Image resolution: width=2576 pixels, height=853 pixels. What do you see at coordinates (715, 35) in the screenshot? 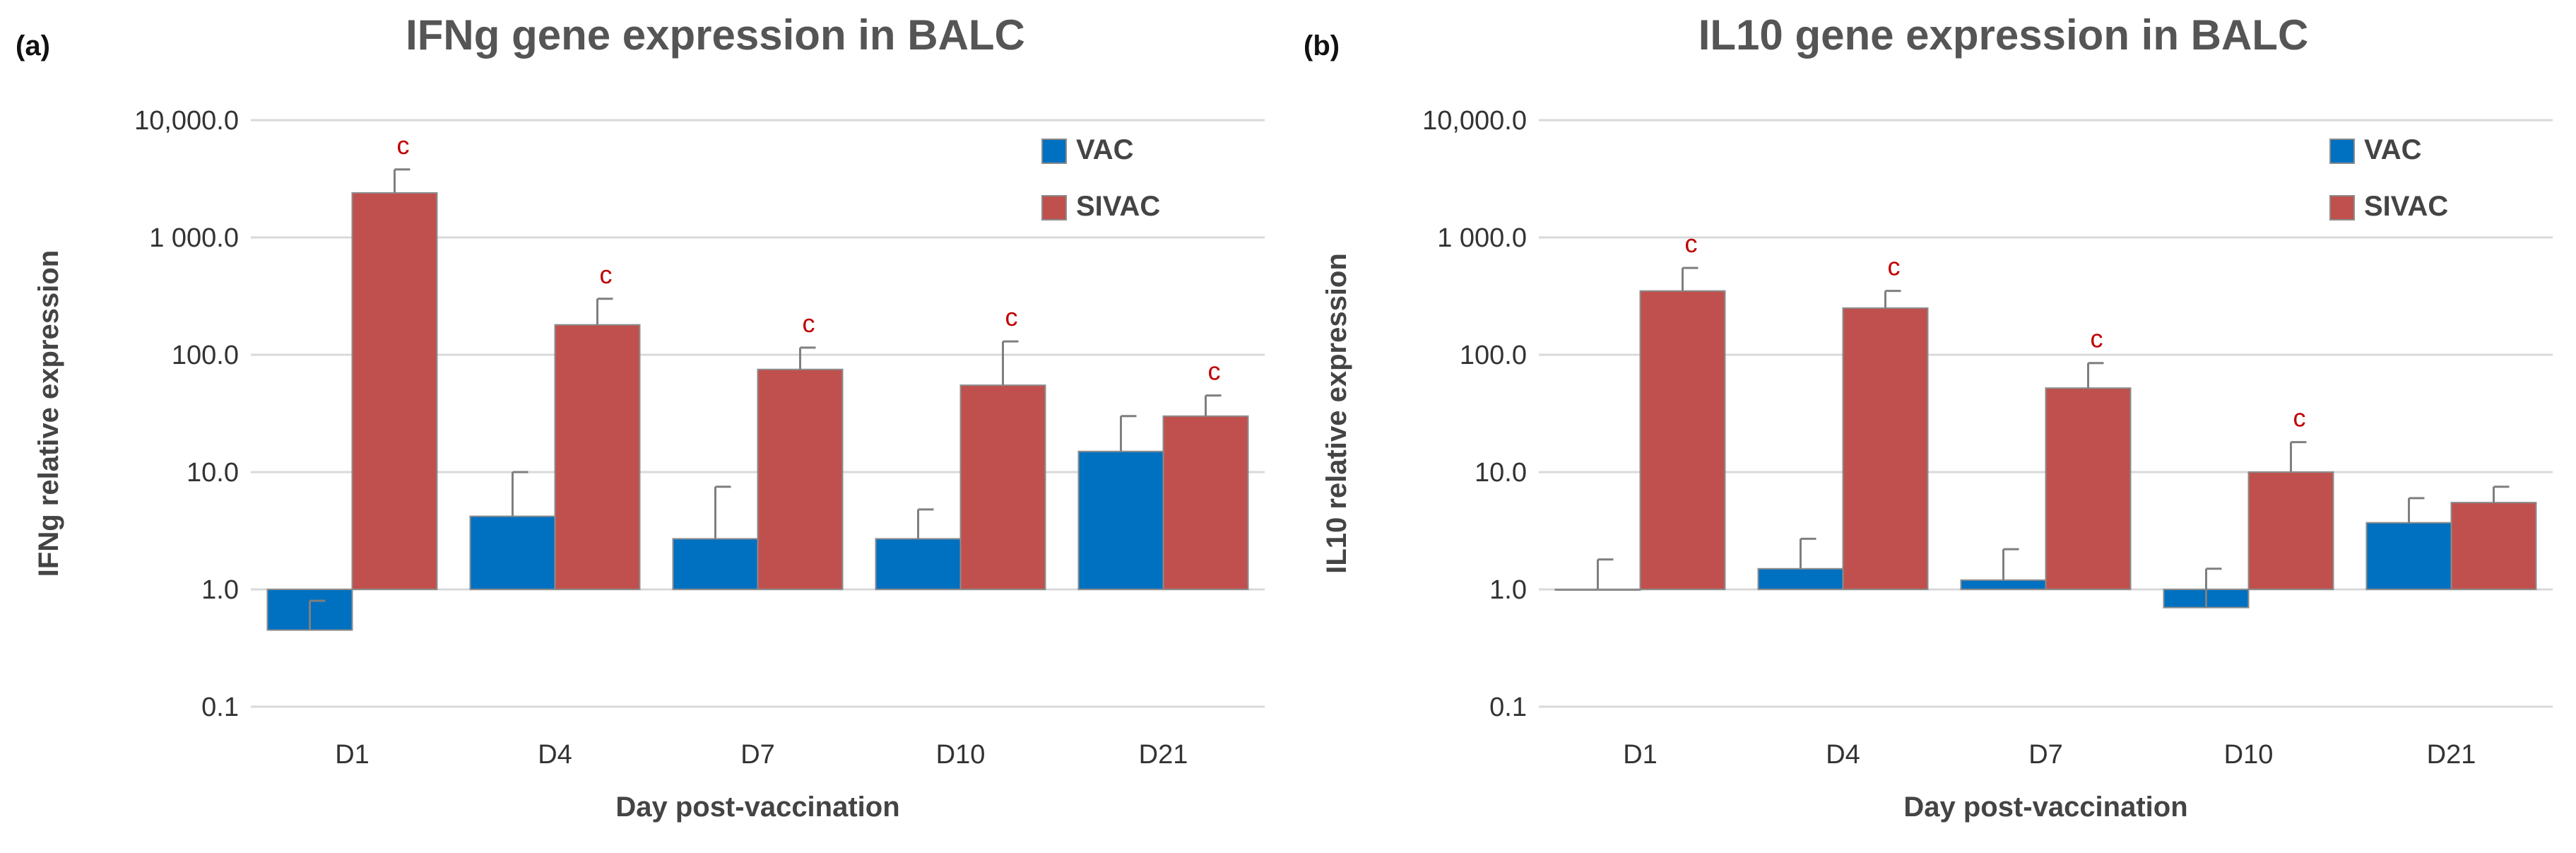
I see `chart-title: IFNg gene expression in BALC` at bounding box center [715, 35].